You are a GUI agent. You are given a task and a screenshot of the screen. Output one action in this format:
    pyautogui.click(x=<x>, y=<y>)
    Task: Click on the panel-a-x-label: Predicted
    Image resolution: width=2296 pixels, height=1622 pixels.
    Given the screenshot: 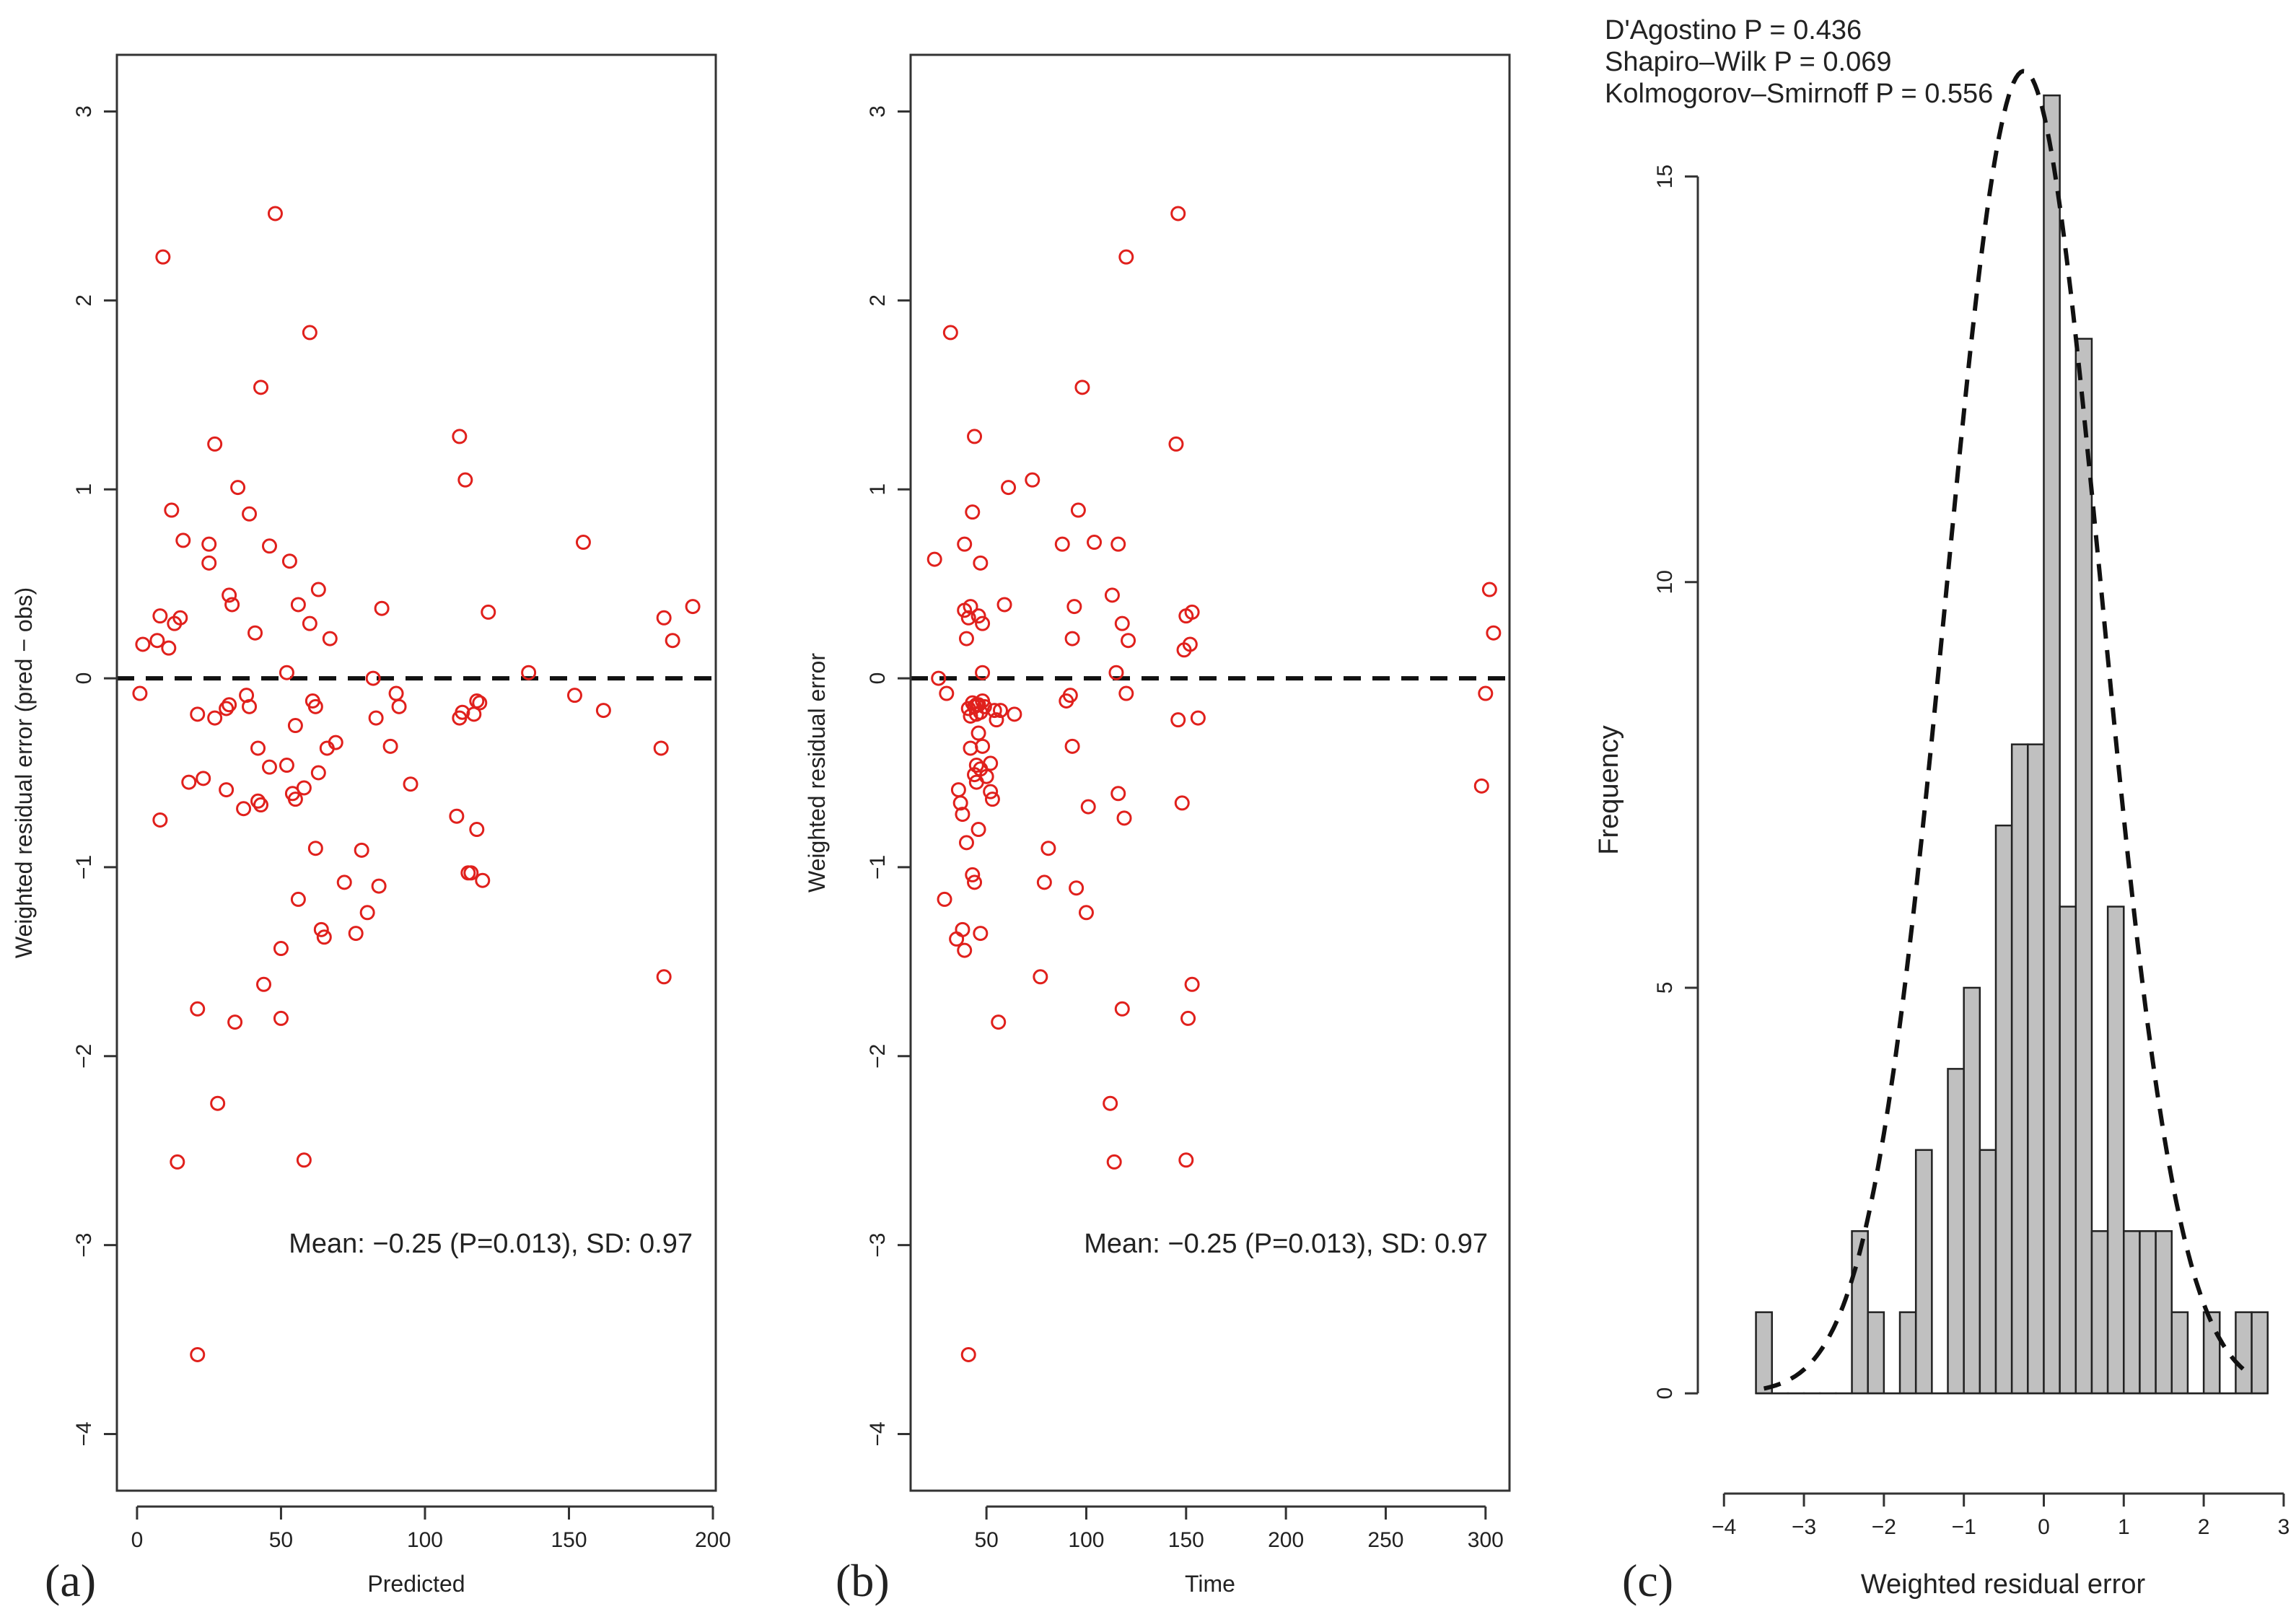 What is the action you would take?
    pyautogui.click(x=416, y=1584)
    